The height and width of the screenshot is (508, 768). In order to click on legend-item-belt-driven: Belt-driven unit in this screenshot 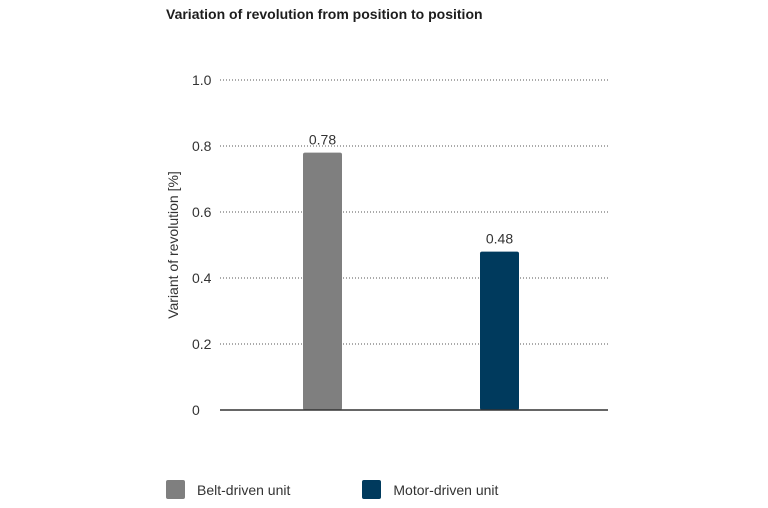, I will do `click(228, 489)`.